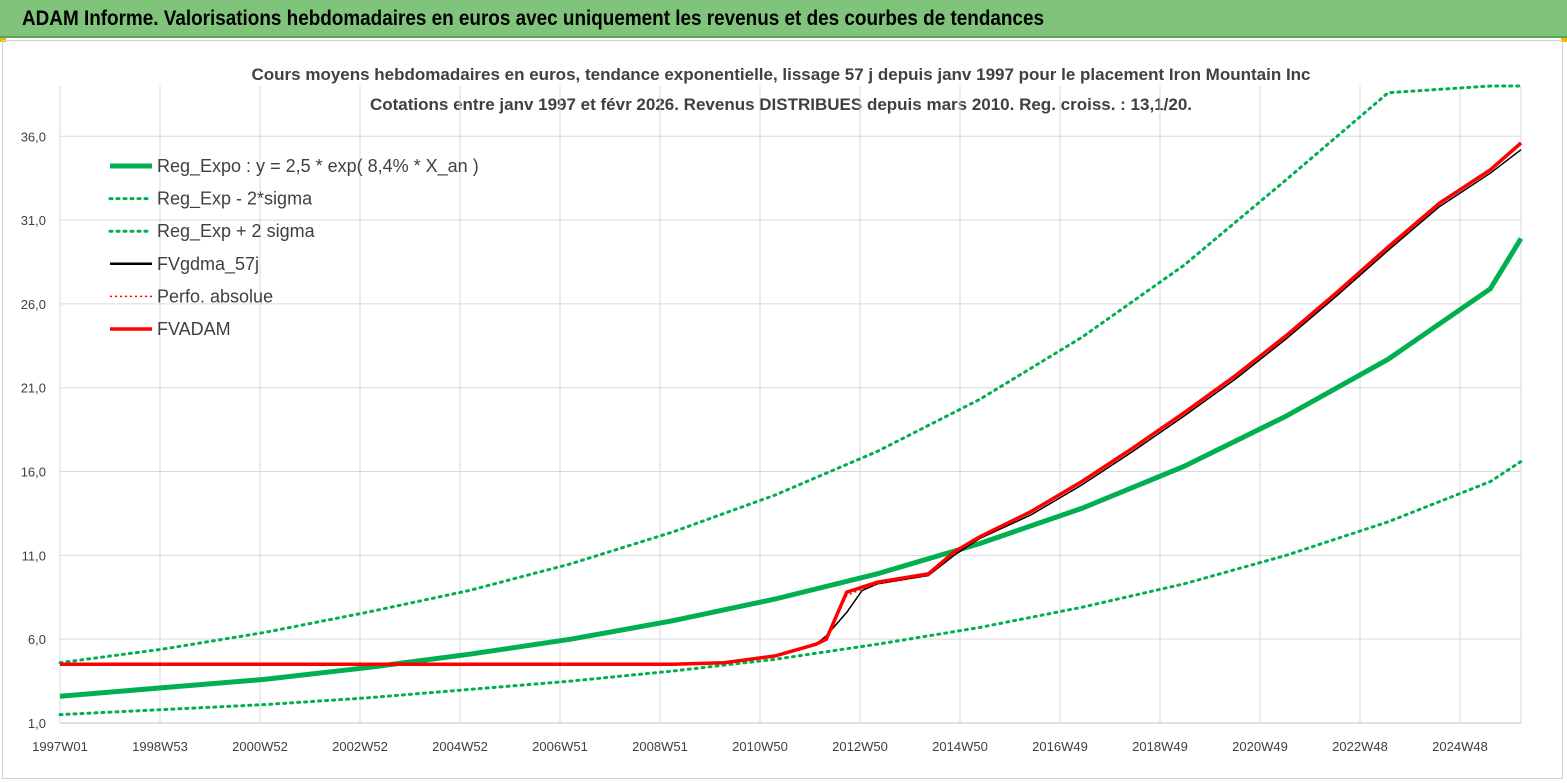 The height and width of the screenshot is (783, 1567). What do you see at coordinates (460, 746) in the screenshot?
I see `x-tick-label: 2004W52` at bounding box center [460, 746].